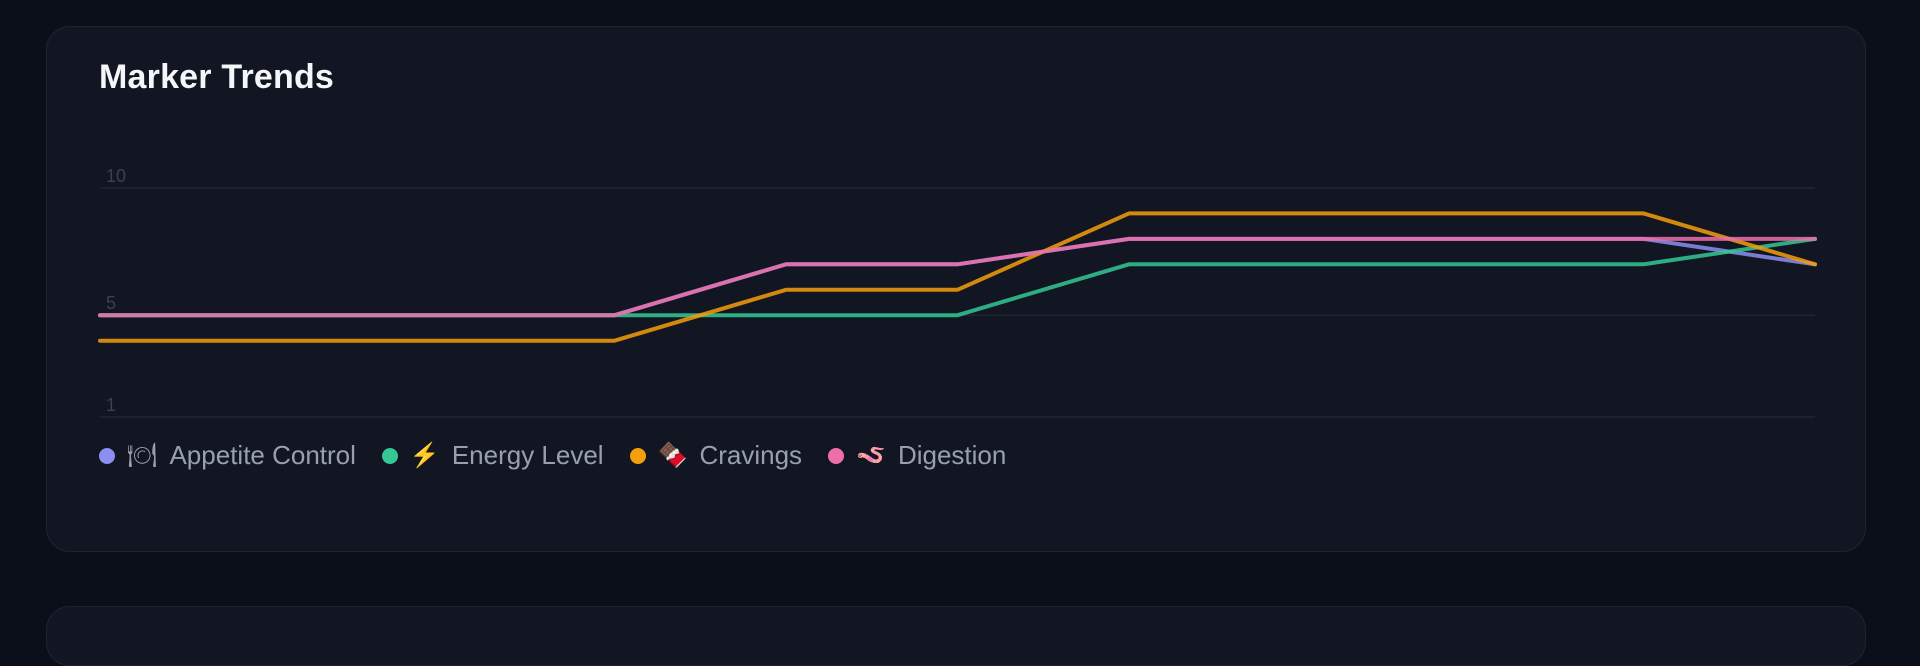  I want to click on chart-title: Marker Trends, so click(217, 77).